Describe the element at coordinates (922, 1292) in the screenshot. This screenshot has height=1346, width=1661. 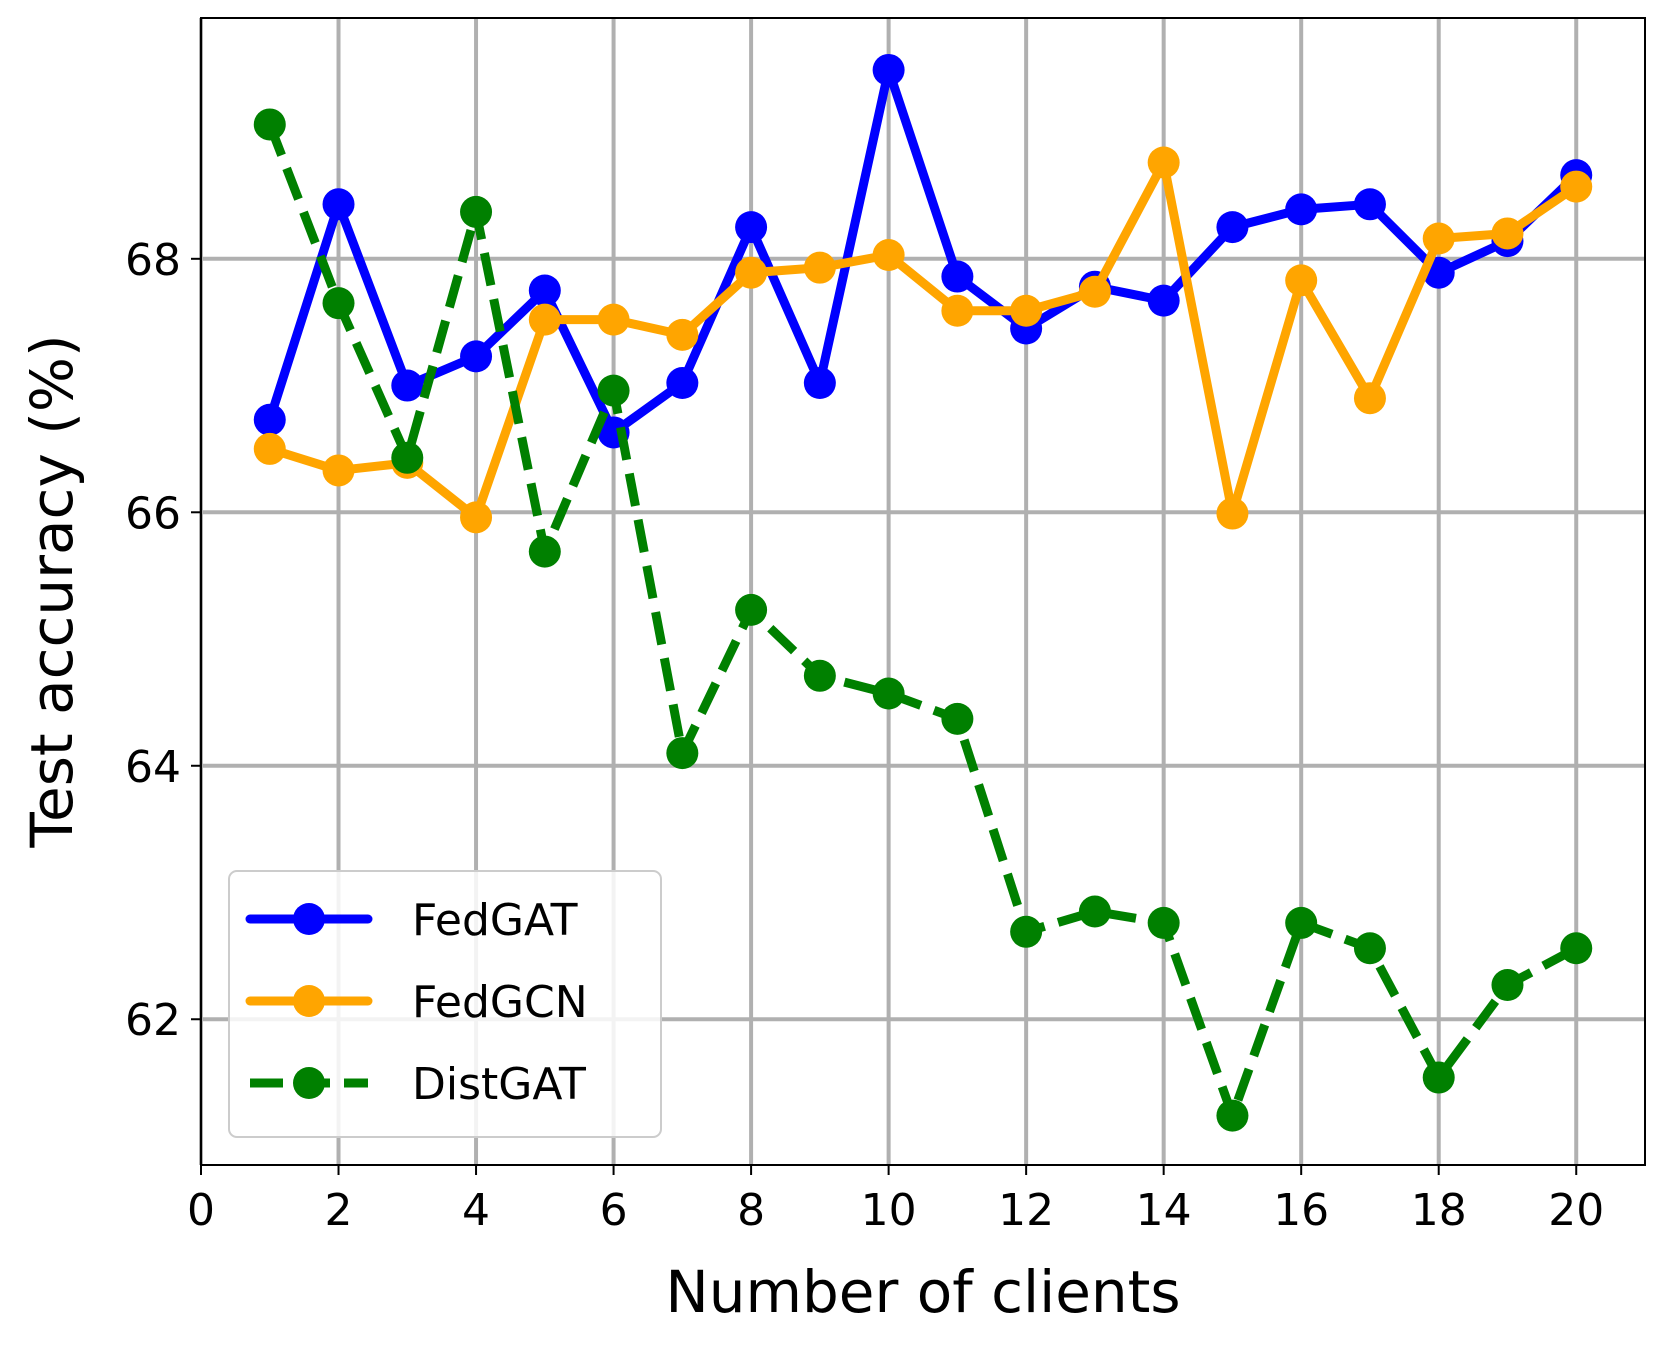
I see `x-axis-label: Number of clients` at that location.